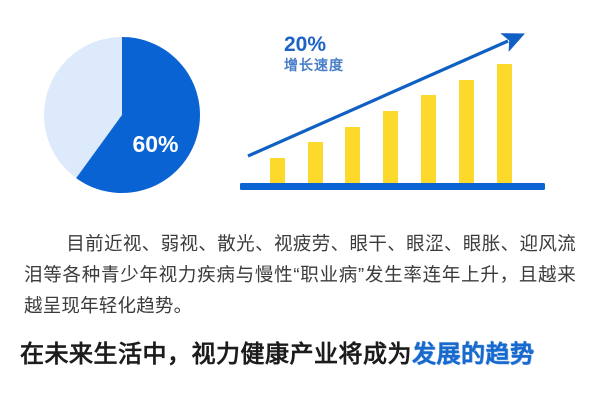  I want to click on pie-percent-label: 60%, so click(155, 144).